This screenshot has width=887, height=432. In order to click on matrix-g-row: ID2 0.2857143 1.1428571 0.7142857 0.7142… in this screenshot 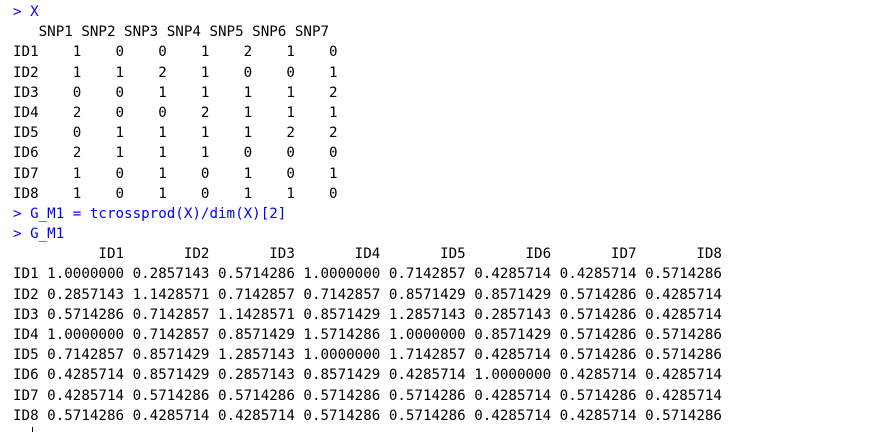, I will do `click(367, 294)`.